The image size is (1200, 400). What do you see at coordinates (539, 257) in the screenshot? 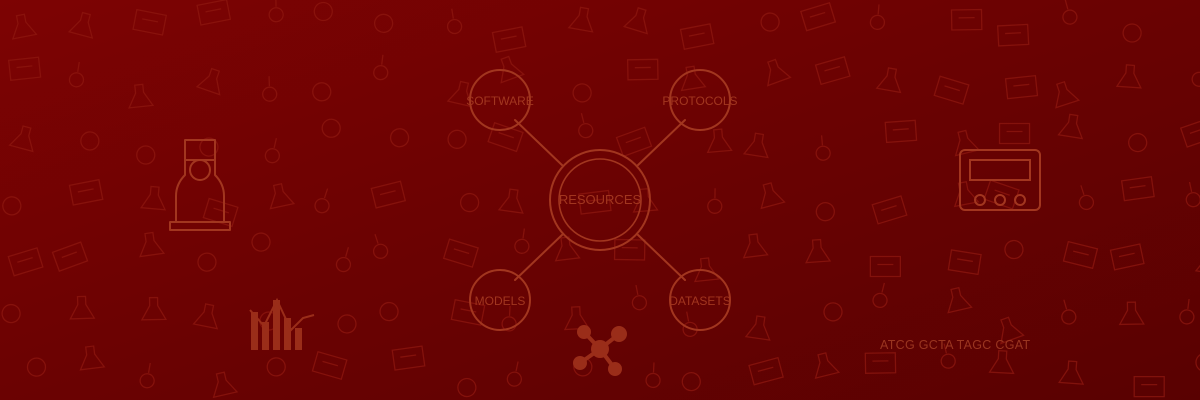
I see `connector-models` at bounding box center [539, 257].